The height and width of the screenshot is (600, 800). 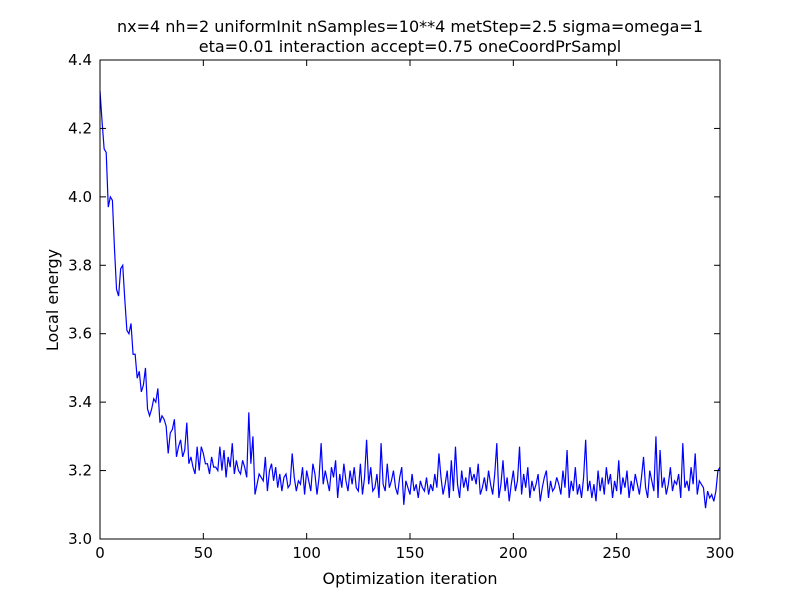 I want to click on x-tick-label: 0, so click(x=100, y=553).